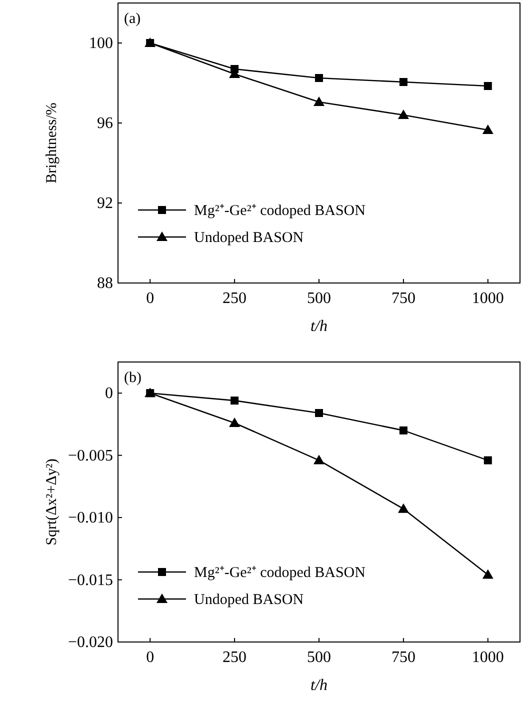 This screenshot has height=706, width=531. I want to click on y-tick-label: −0.020, so click(90, 642).